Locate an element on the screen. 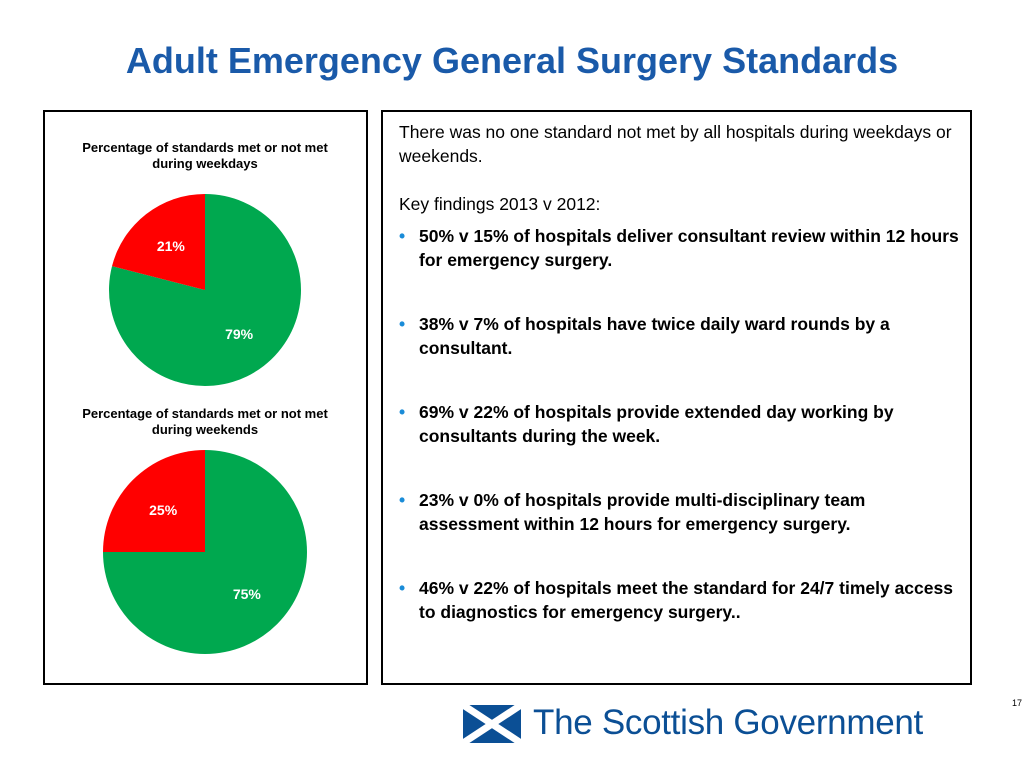 This screenshot has width=1024, height=768. met-slice-label: 79% is located at coordinates (239, 334).